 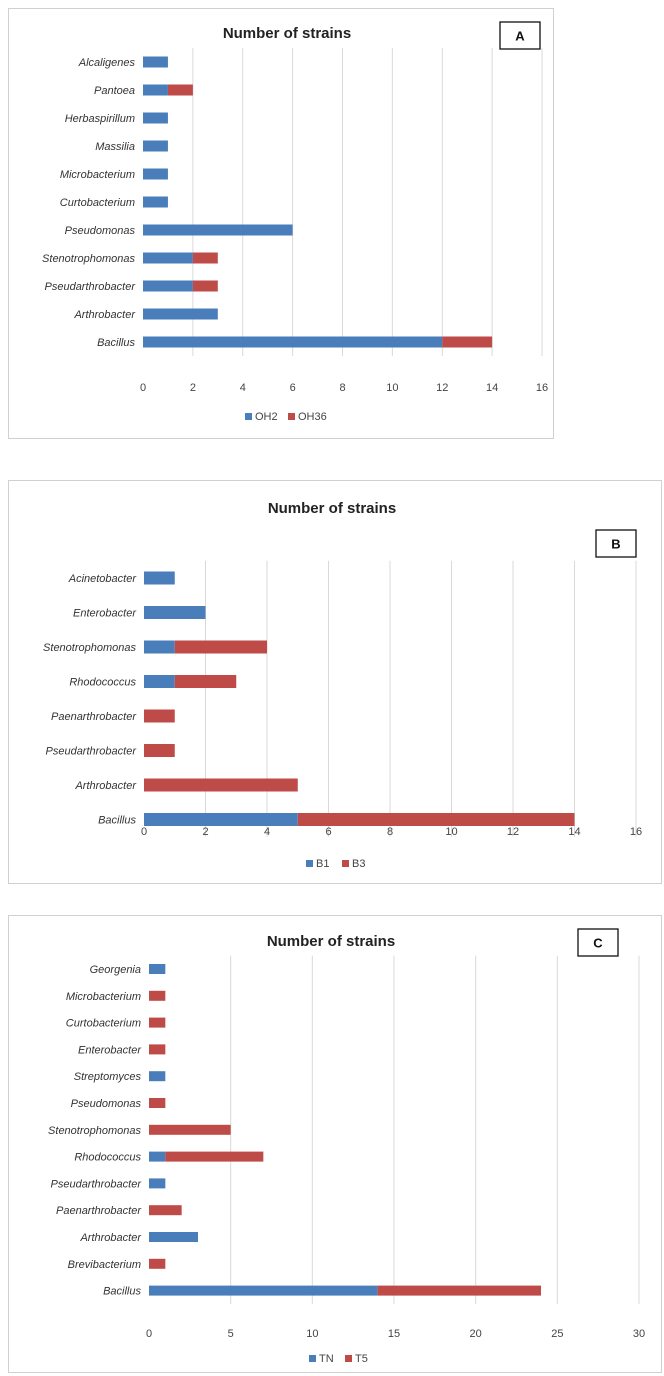 What do you see at coordinates (328, 832) in the screenshot?
I see `x-tick-label: 6` at bounding box center [328, 832].